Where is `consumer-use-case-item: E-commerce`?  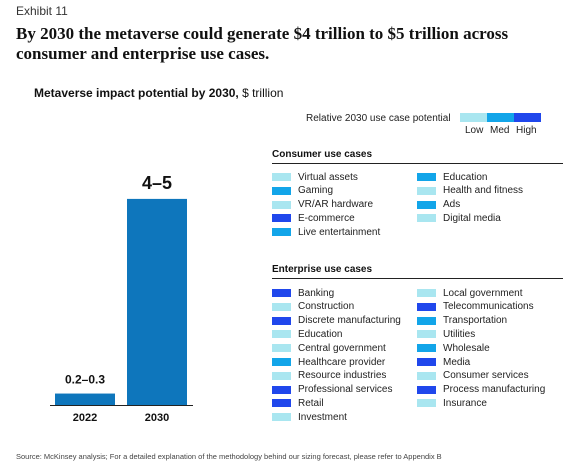
consumer-use-case-item: E-commerce is located at coordinates (313, 218).